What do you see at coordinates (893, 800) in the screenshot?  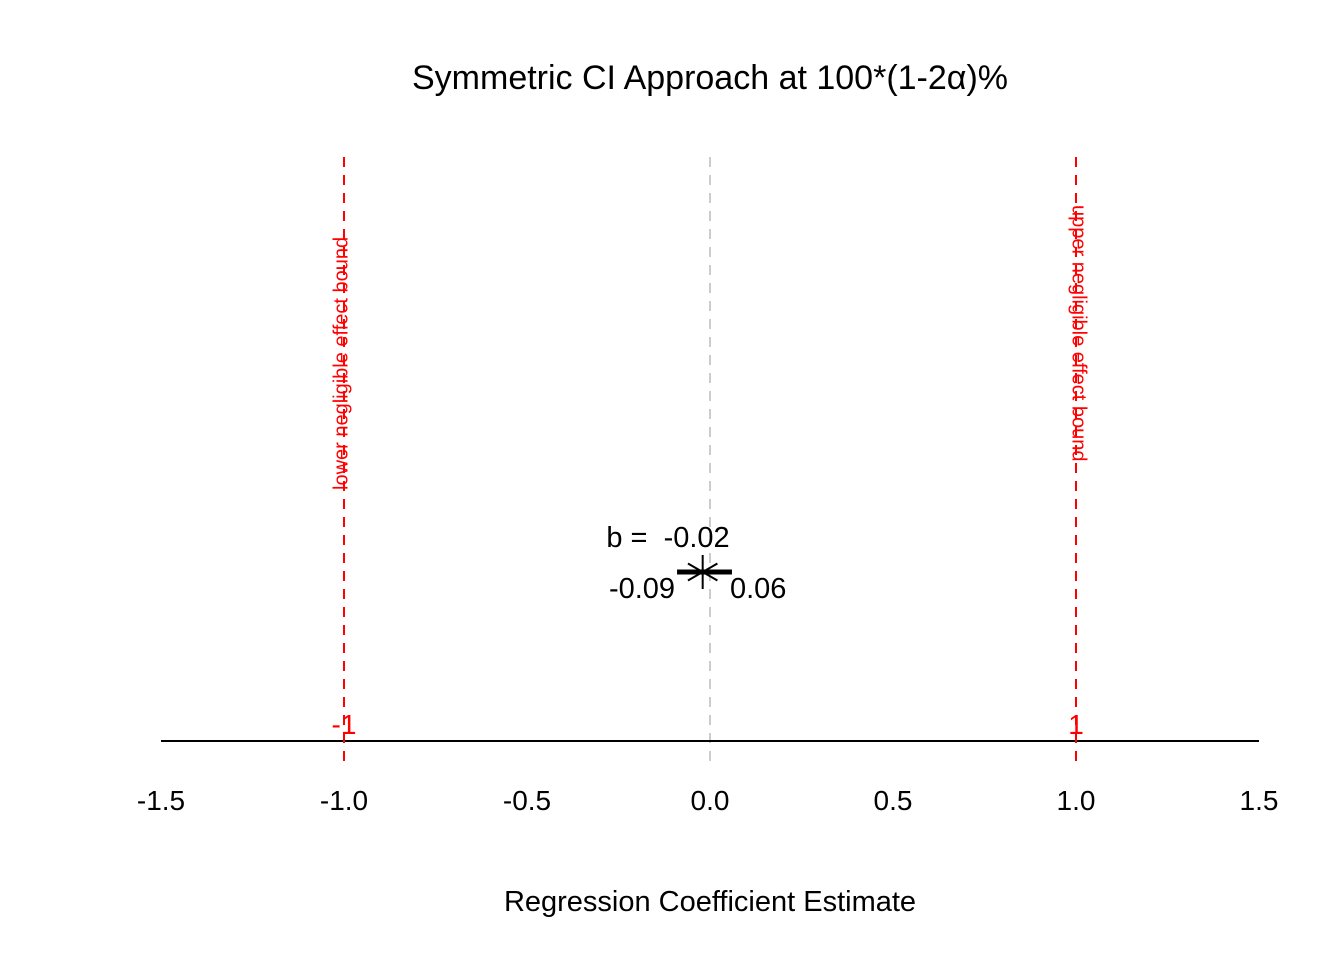 I see `x-tick-label: 0.5` at bounding box center [893, 800].